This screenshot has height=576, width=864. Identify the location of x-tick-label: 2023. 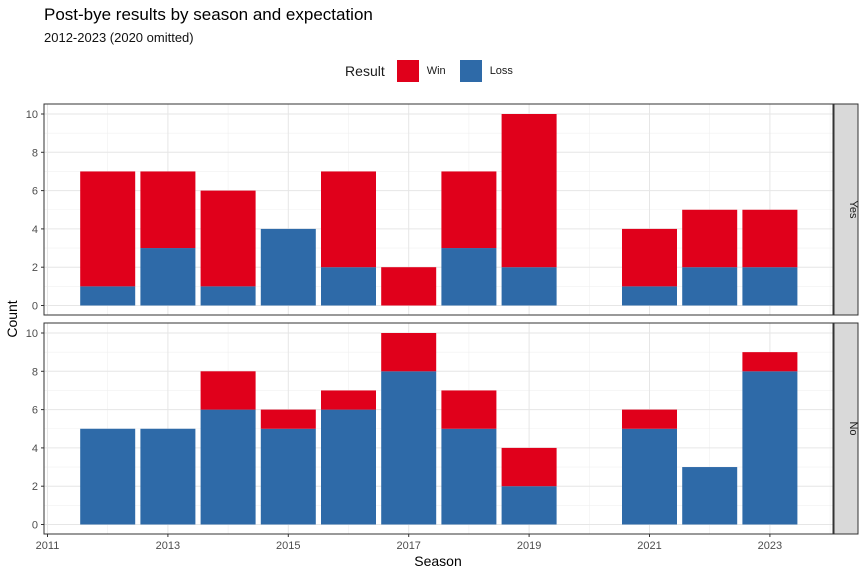
(770, 546).